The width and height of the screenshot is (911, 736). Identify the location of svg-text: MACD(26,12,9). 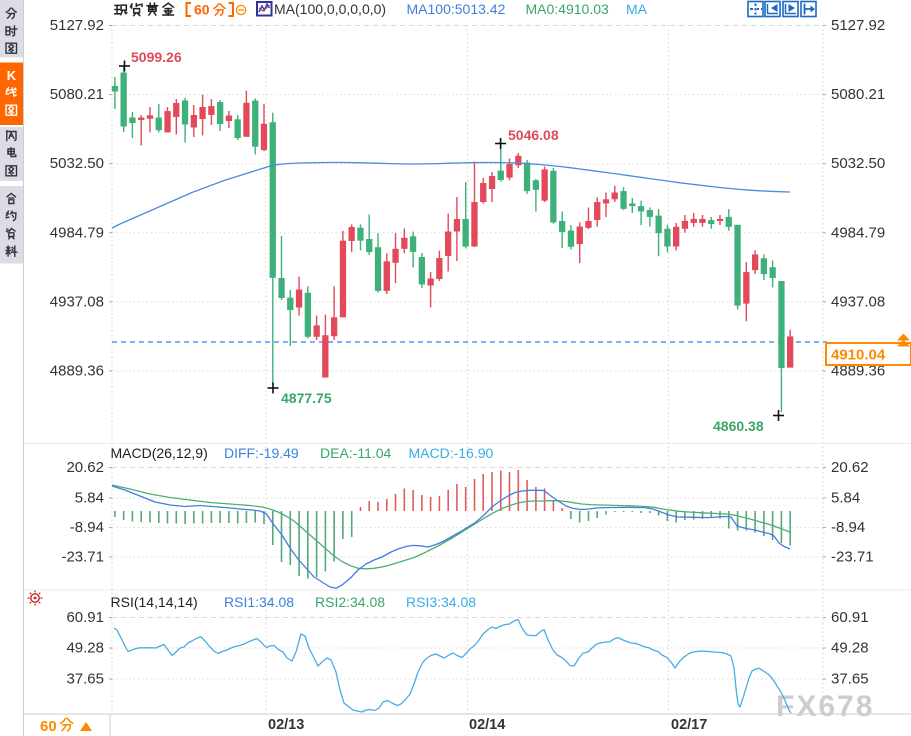
(159, 453).